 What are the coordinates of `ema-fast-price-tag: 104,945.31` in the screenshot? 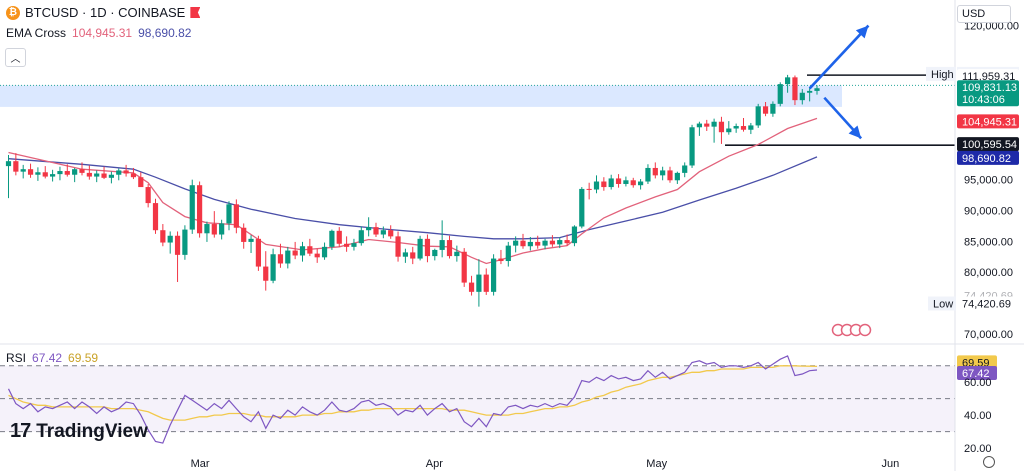 It's located at (988, 121).